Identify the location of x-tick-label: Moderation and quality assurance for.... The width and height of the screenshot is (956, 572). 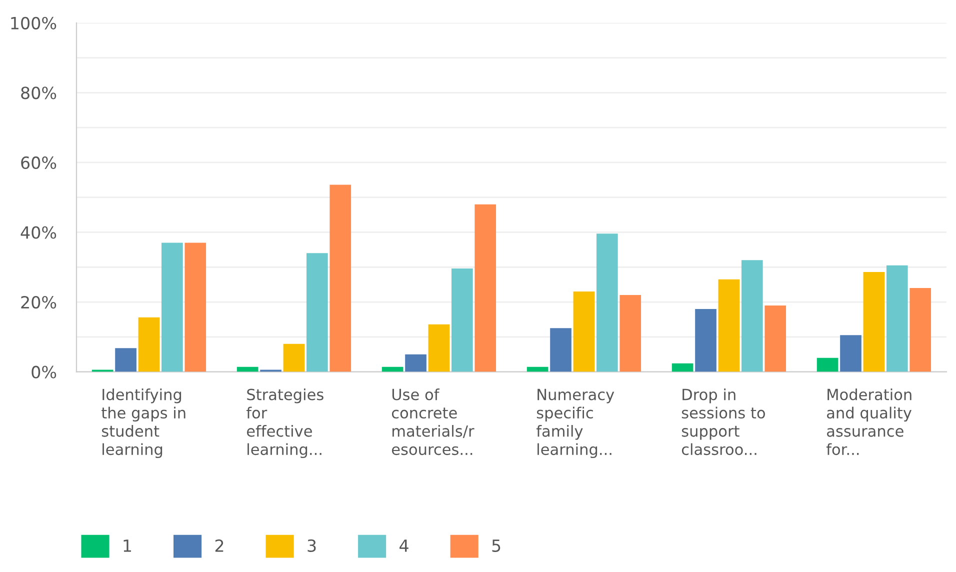
(869, 422).